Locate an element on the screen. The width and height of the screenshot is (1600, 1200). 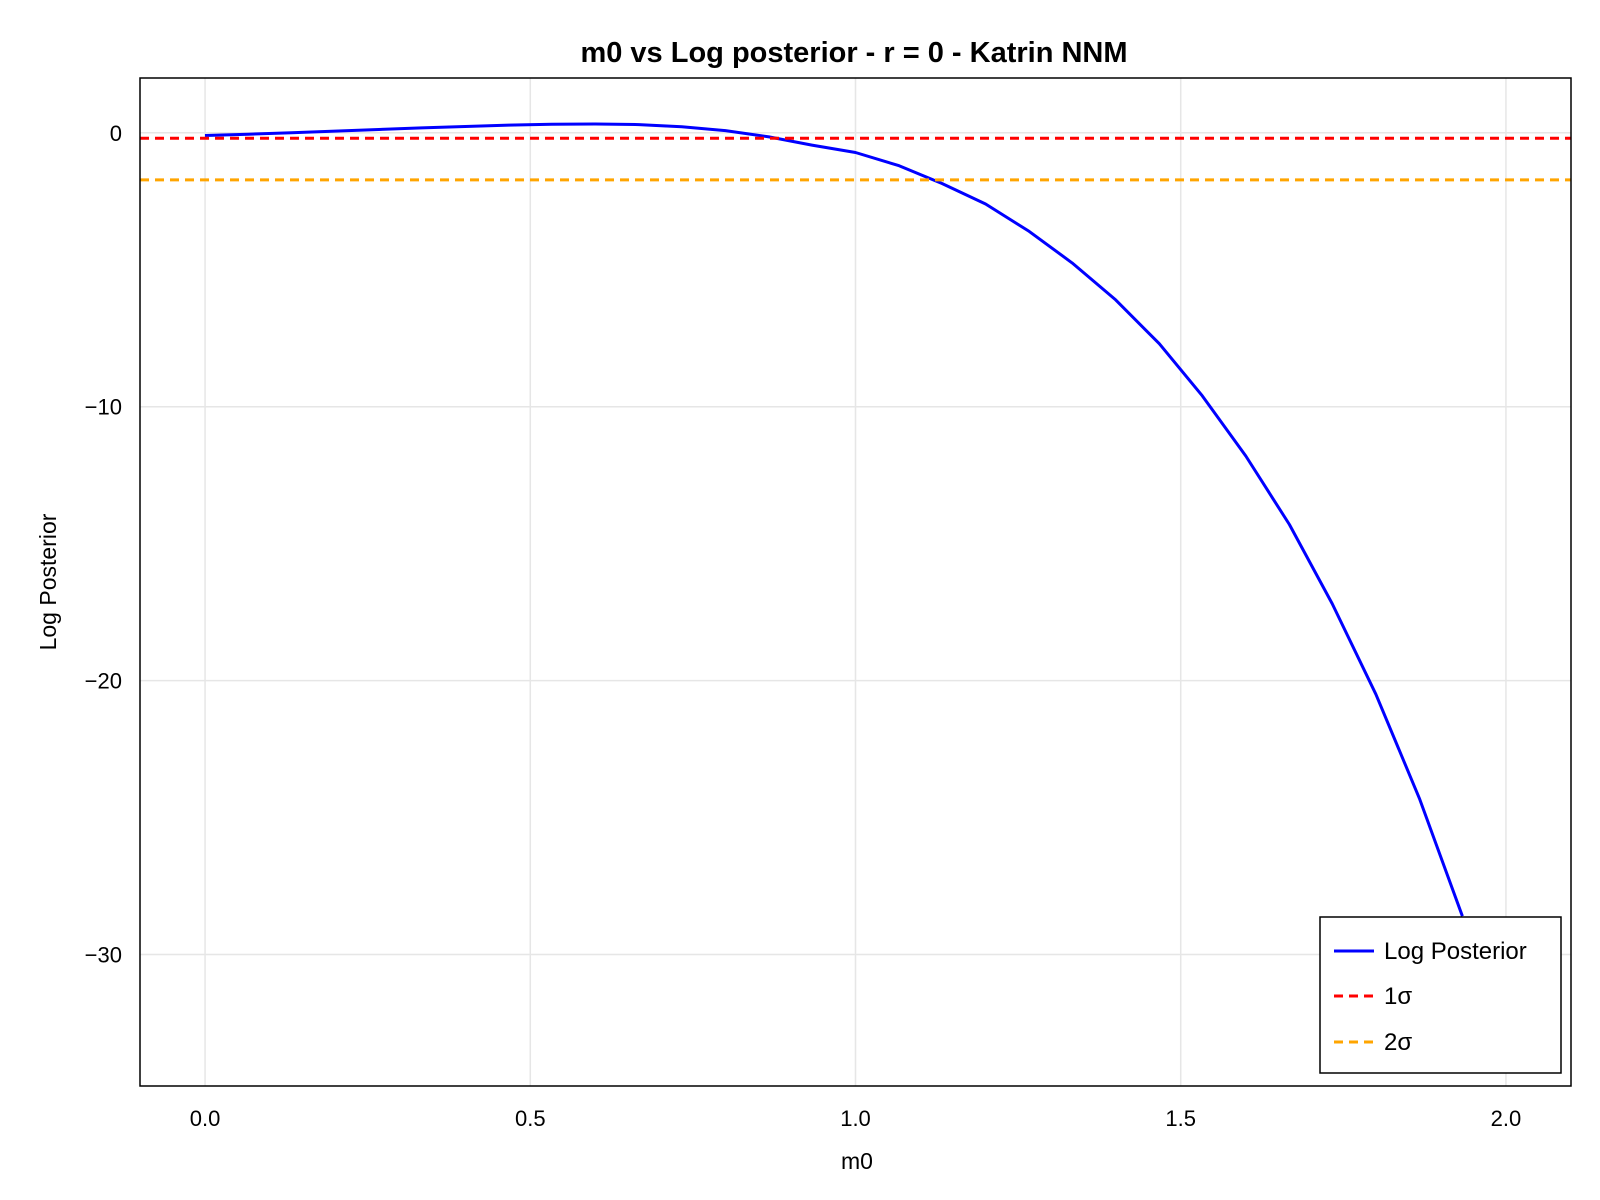
x-tick-label: 0.5 is located at coordinates (530, 1118).